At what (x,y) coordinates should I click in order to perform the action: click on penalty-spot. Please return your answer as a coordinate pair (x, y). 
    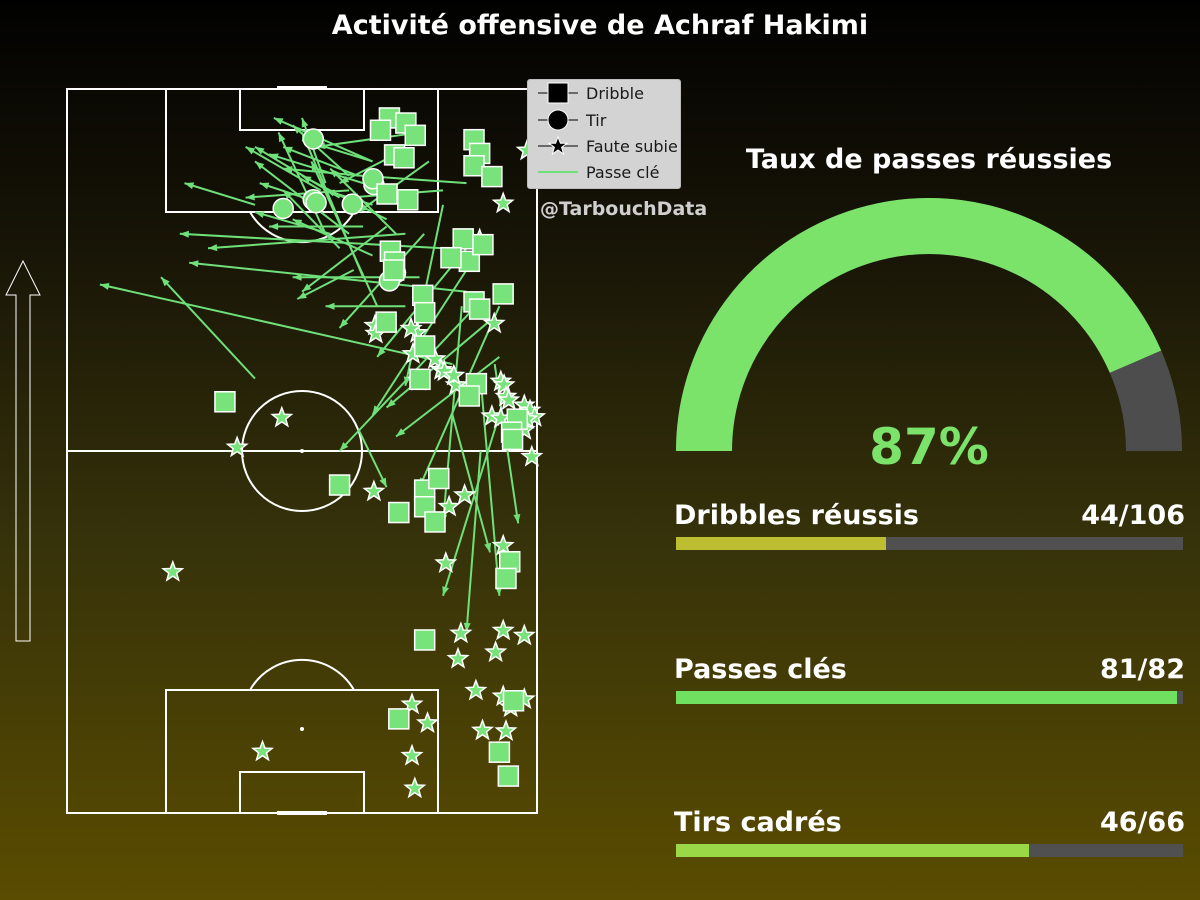
    Looking at the image, I should click on (302, 729).